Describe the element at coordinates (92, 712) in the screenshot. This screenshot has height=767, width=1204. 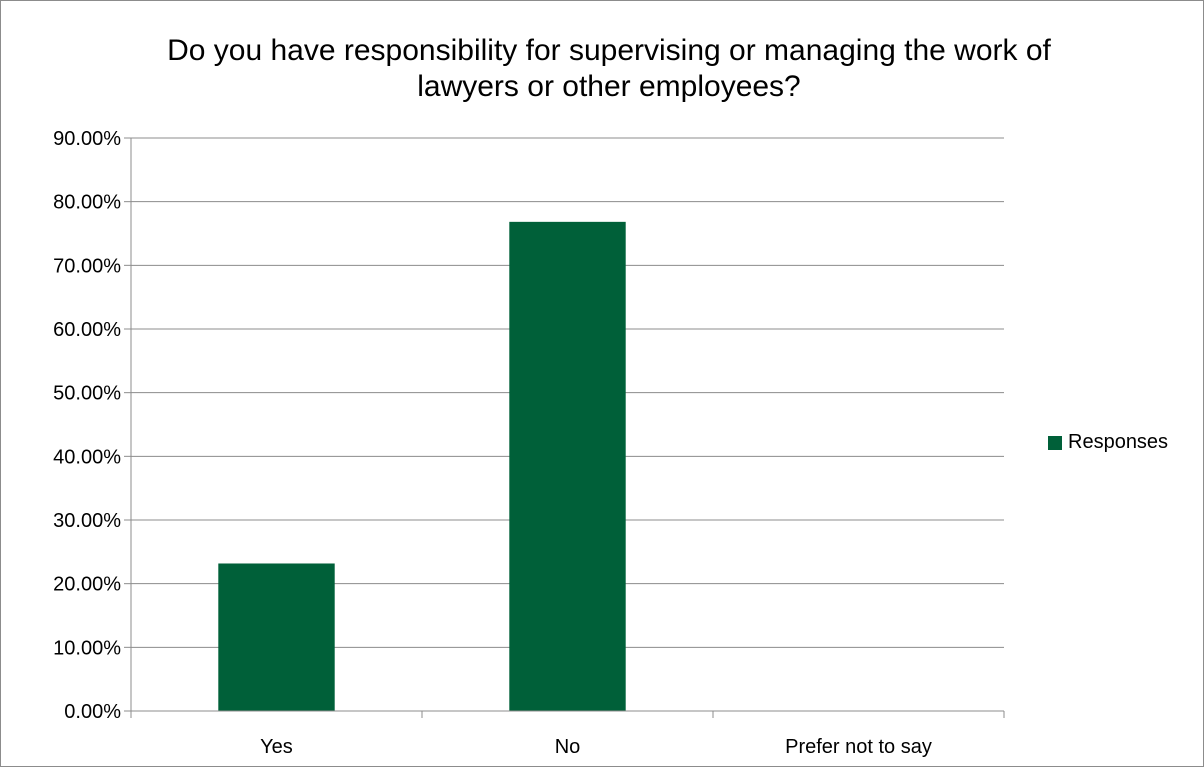
I see `y-tick-label: 0.00%` at that location.